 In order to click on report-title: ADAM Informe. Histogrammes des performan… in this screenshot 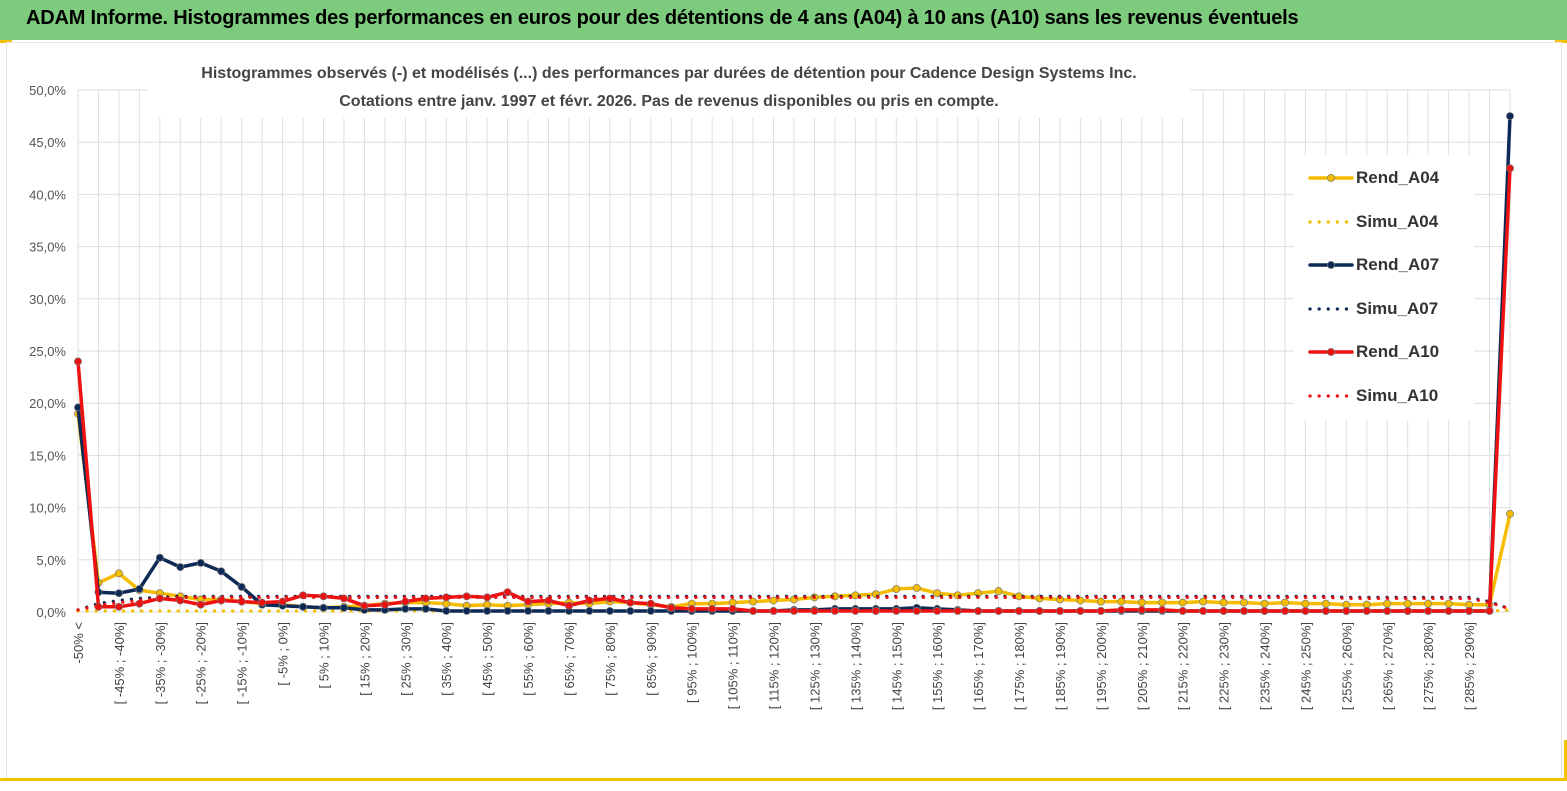, I will do `click(662, 18)`.